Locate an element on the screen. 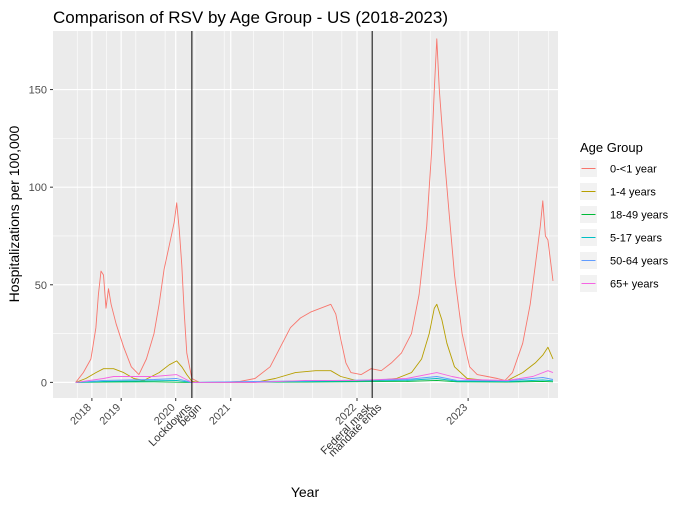  y-tick-label: 150 is located at coordinates (38, 91).